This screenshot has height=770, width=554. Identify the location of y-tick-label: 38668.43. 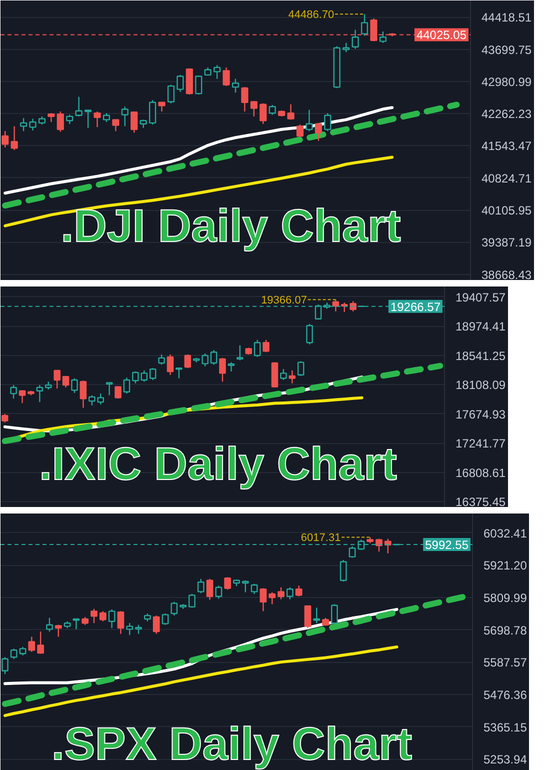
(507, 275).